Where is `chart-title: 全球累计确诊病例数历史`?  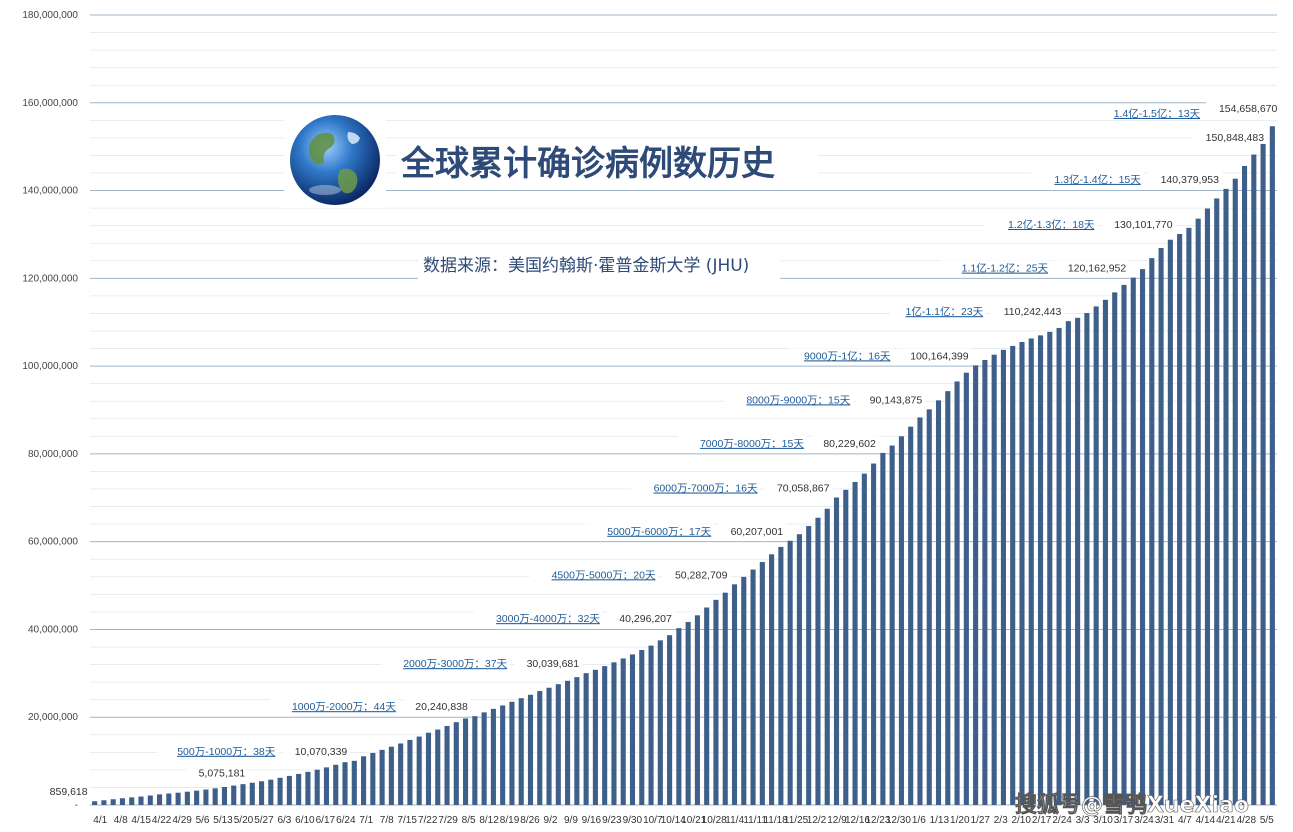
chart-title: 全球累计确诊病例数历史 is located at coordinates (587, 164).